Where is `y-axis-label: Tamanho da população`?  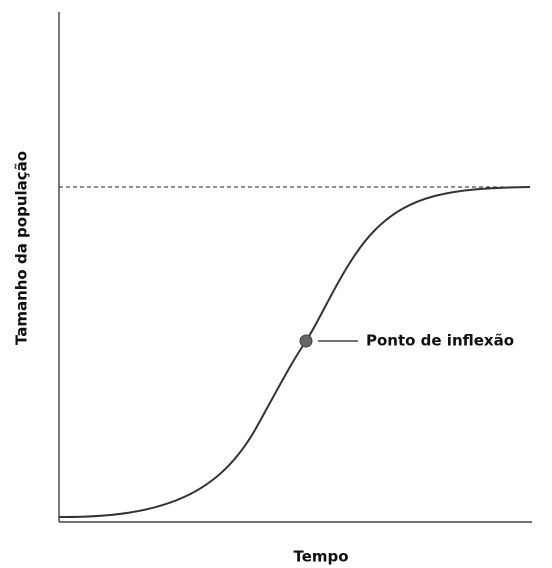 y-axis-label: Tamanho da população is located at coordinates (22, 248).